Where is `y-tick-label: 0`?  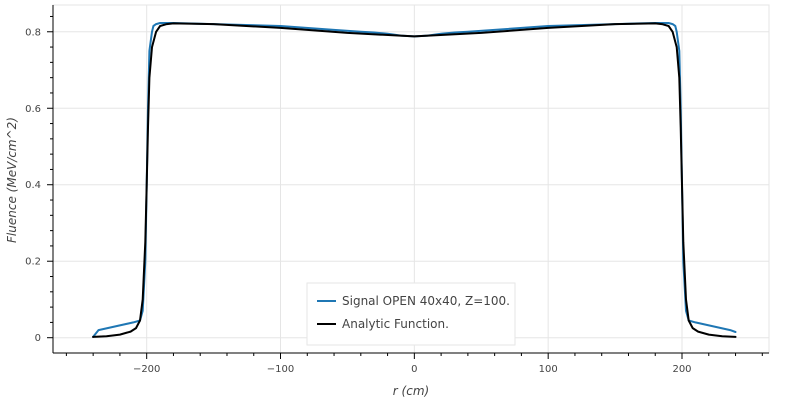 y-tick-label: 0 is located at coordinates (38, 338).